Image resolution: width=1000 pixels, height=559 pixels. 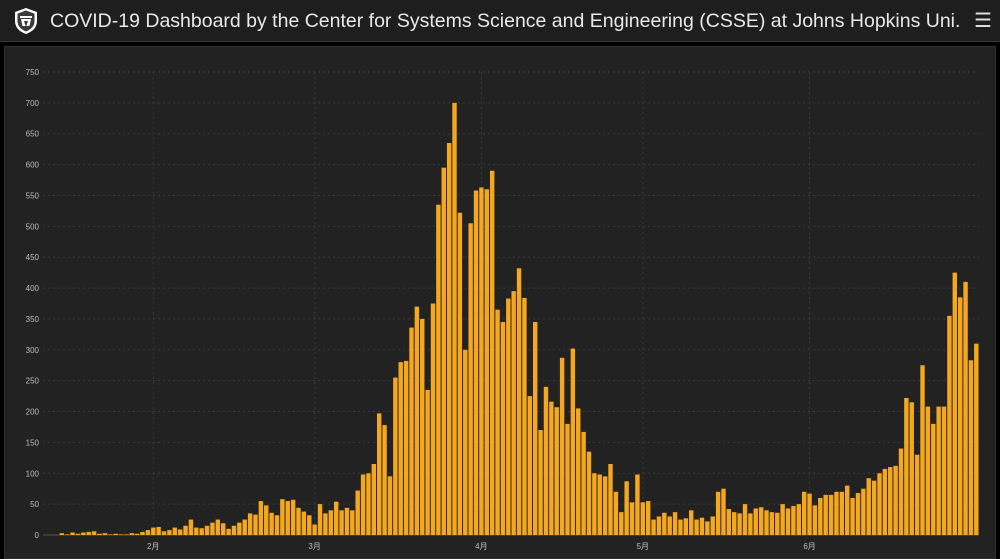 I want to click on x-tick-label: 3月, so click(x=314, y=546).